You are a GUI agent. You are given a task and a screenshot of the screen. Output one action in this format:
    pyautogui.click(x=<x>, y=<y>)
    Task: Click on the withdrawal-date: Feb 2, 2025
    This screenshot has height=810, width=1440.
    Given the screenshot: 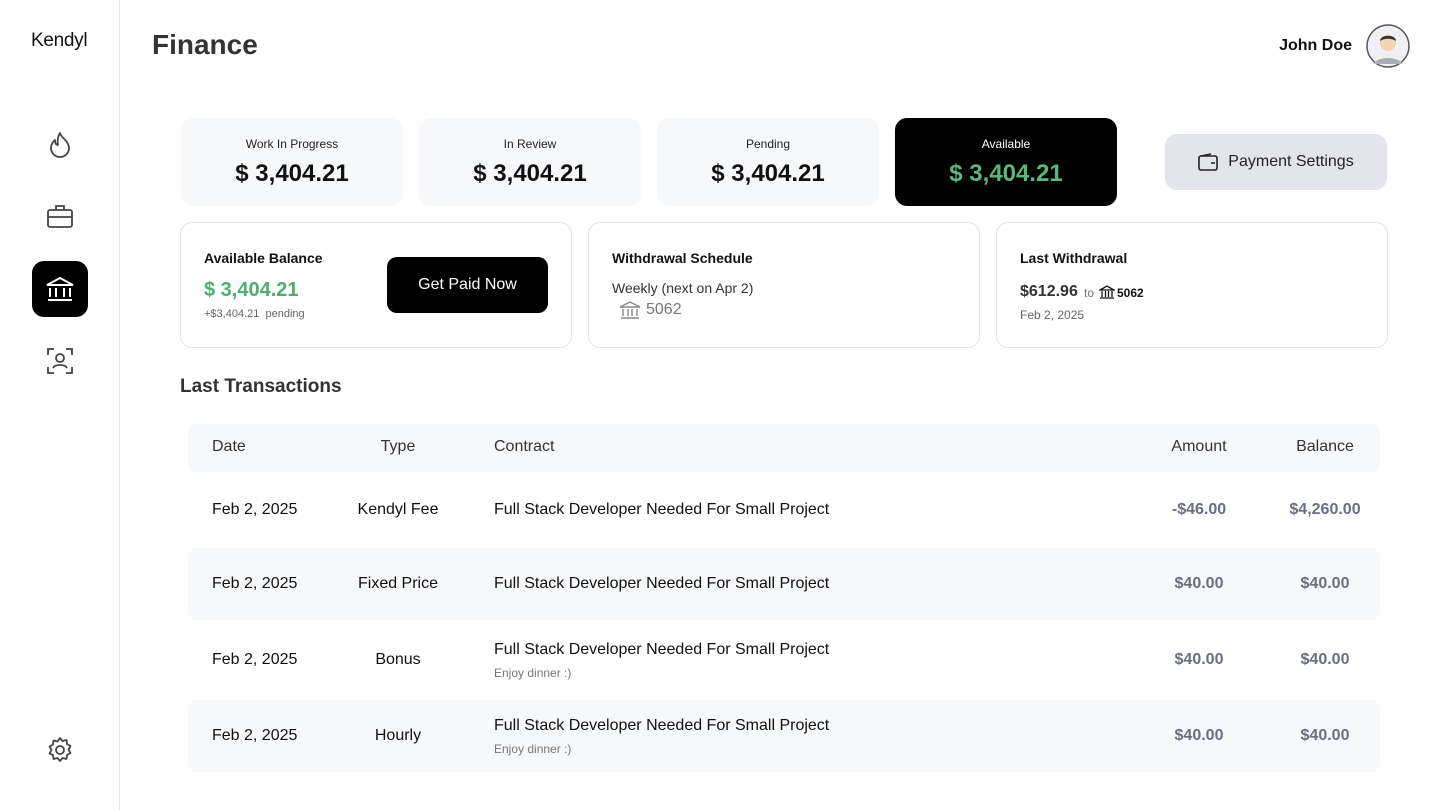 What is the action you would take?
    pyautogui.click(x=1052, y=315)
    